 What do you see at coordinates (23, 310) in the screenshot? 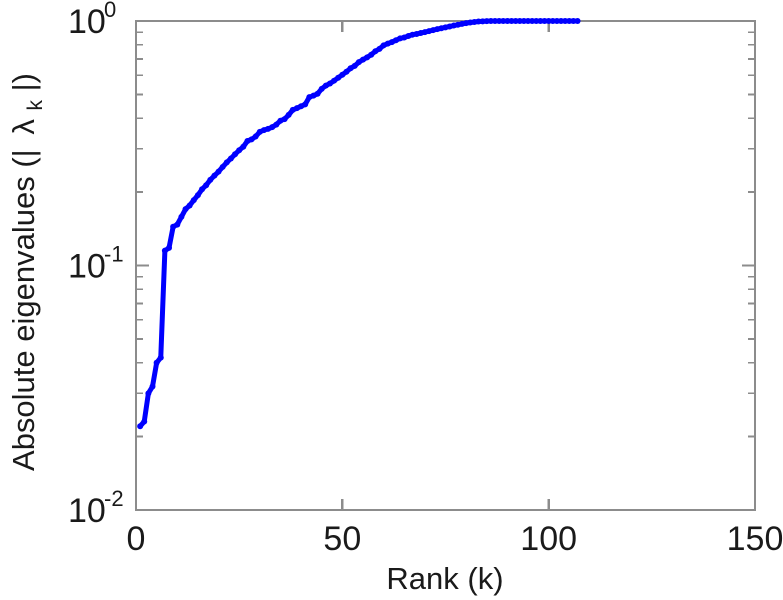
I see `y-axis-label-main: Absolute eigenvalues (|` at bounding box center [23, 310].